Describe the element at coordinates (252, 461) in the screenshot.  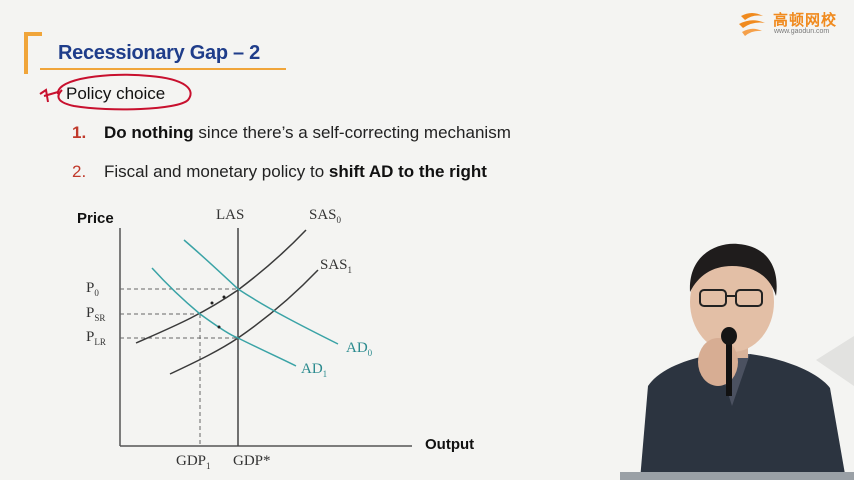
I see `gdpstar-label: GDP*` at that location.